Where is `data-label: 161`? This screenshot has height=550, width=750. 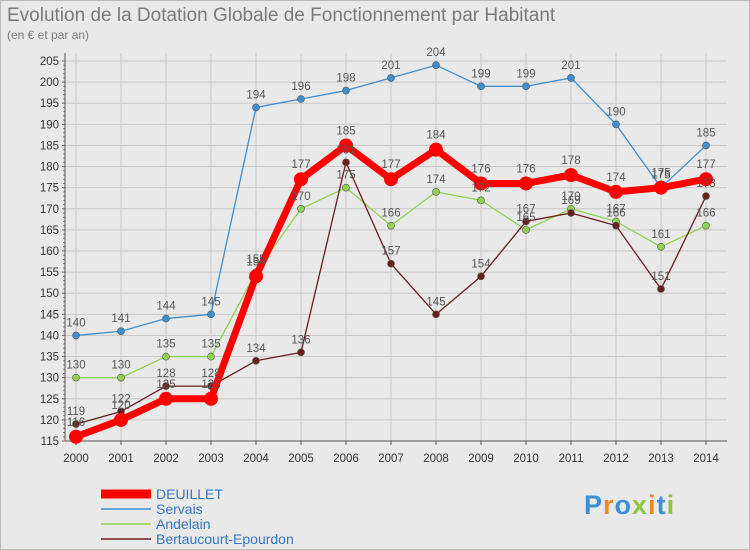 data-label: 161 is located at coordinates (660, 235).